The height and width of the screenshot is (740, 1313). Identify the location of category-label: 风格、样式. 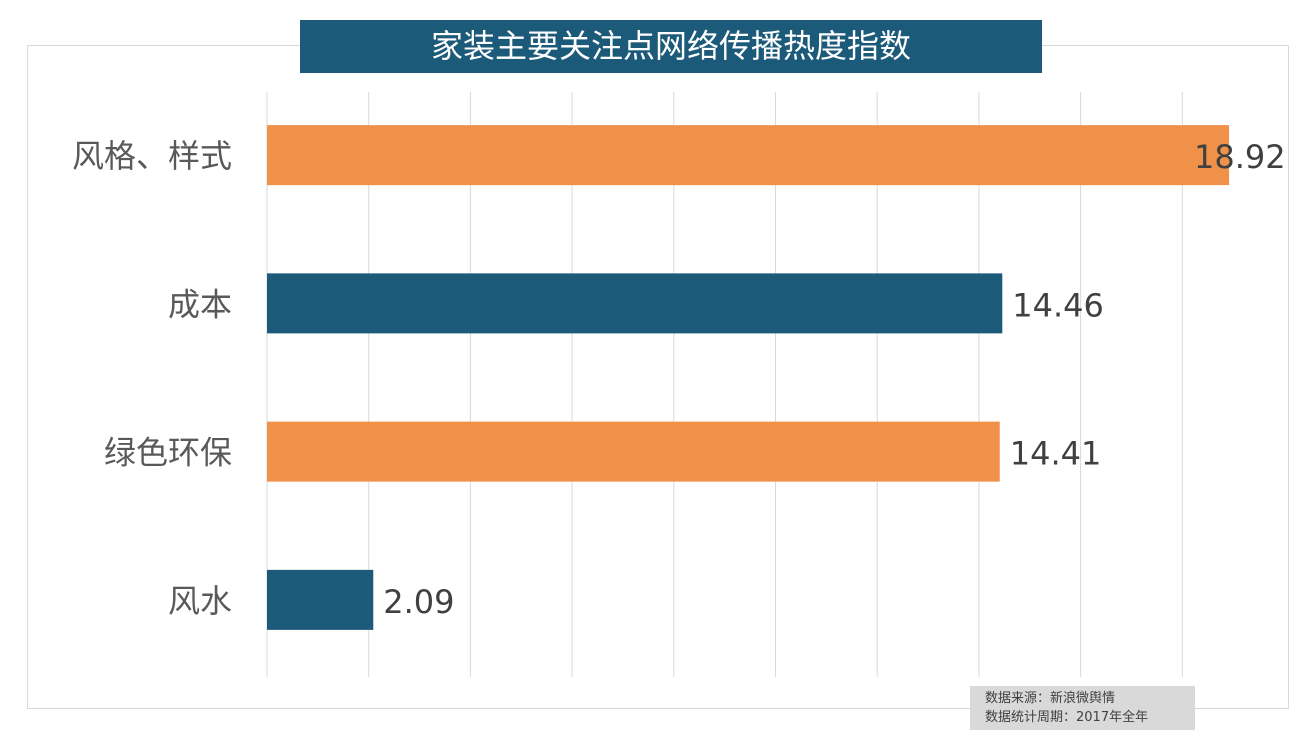
(152, 156).